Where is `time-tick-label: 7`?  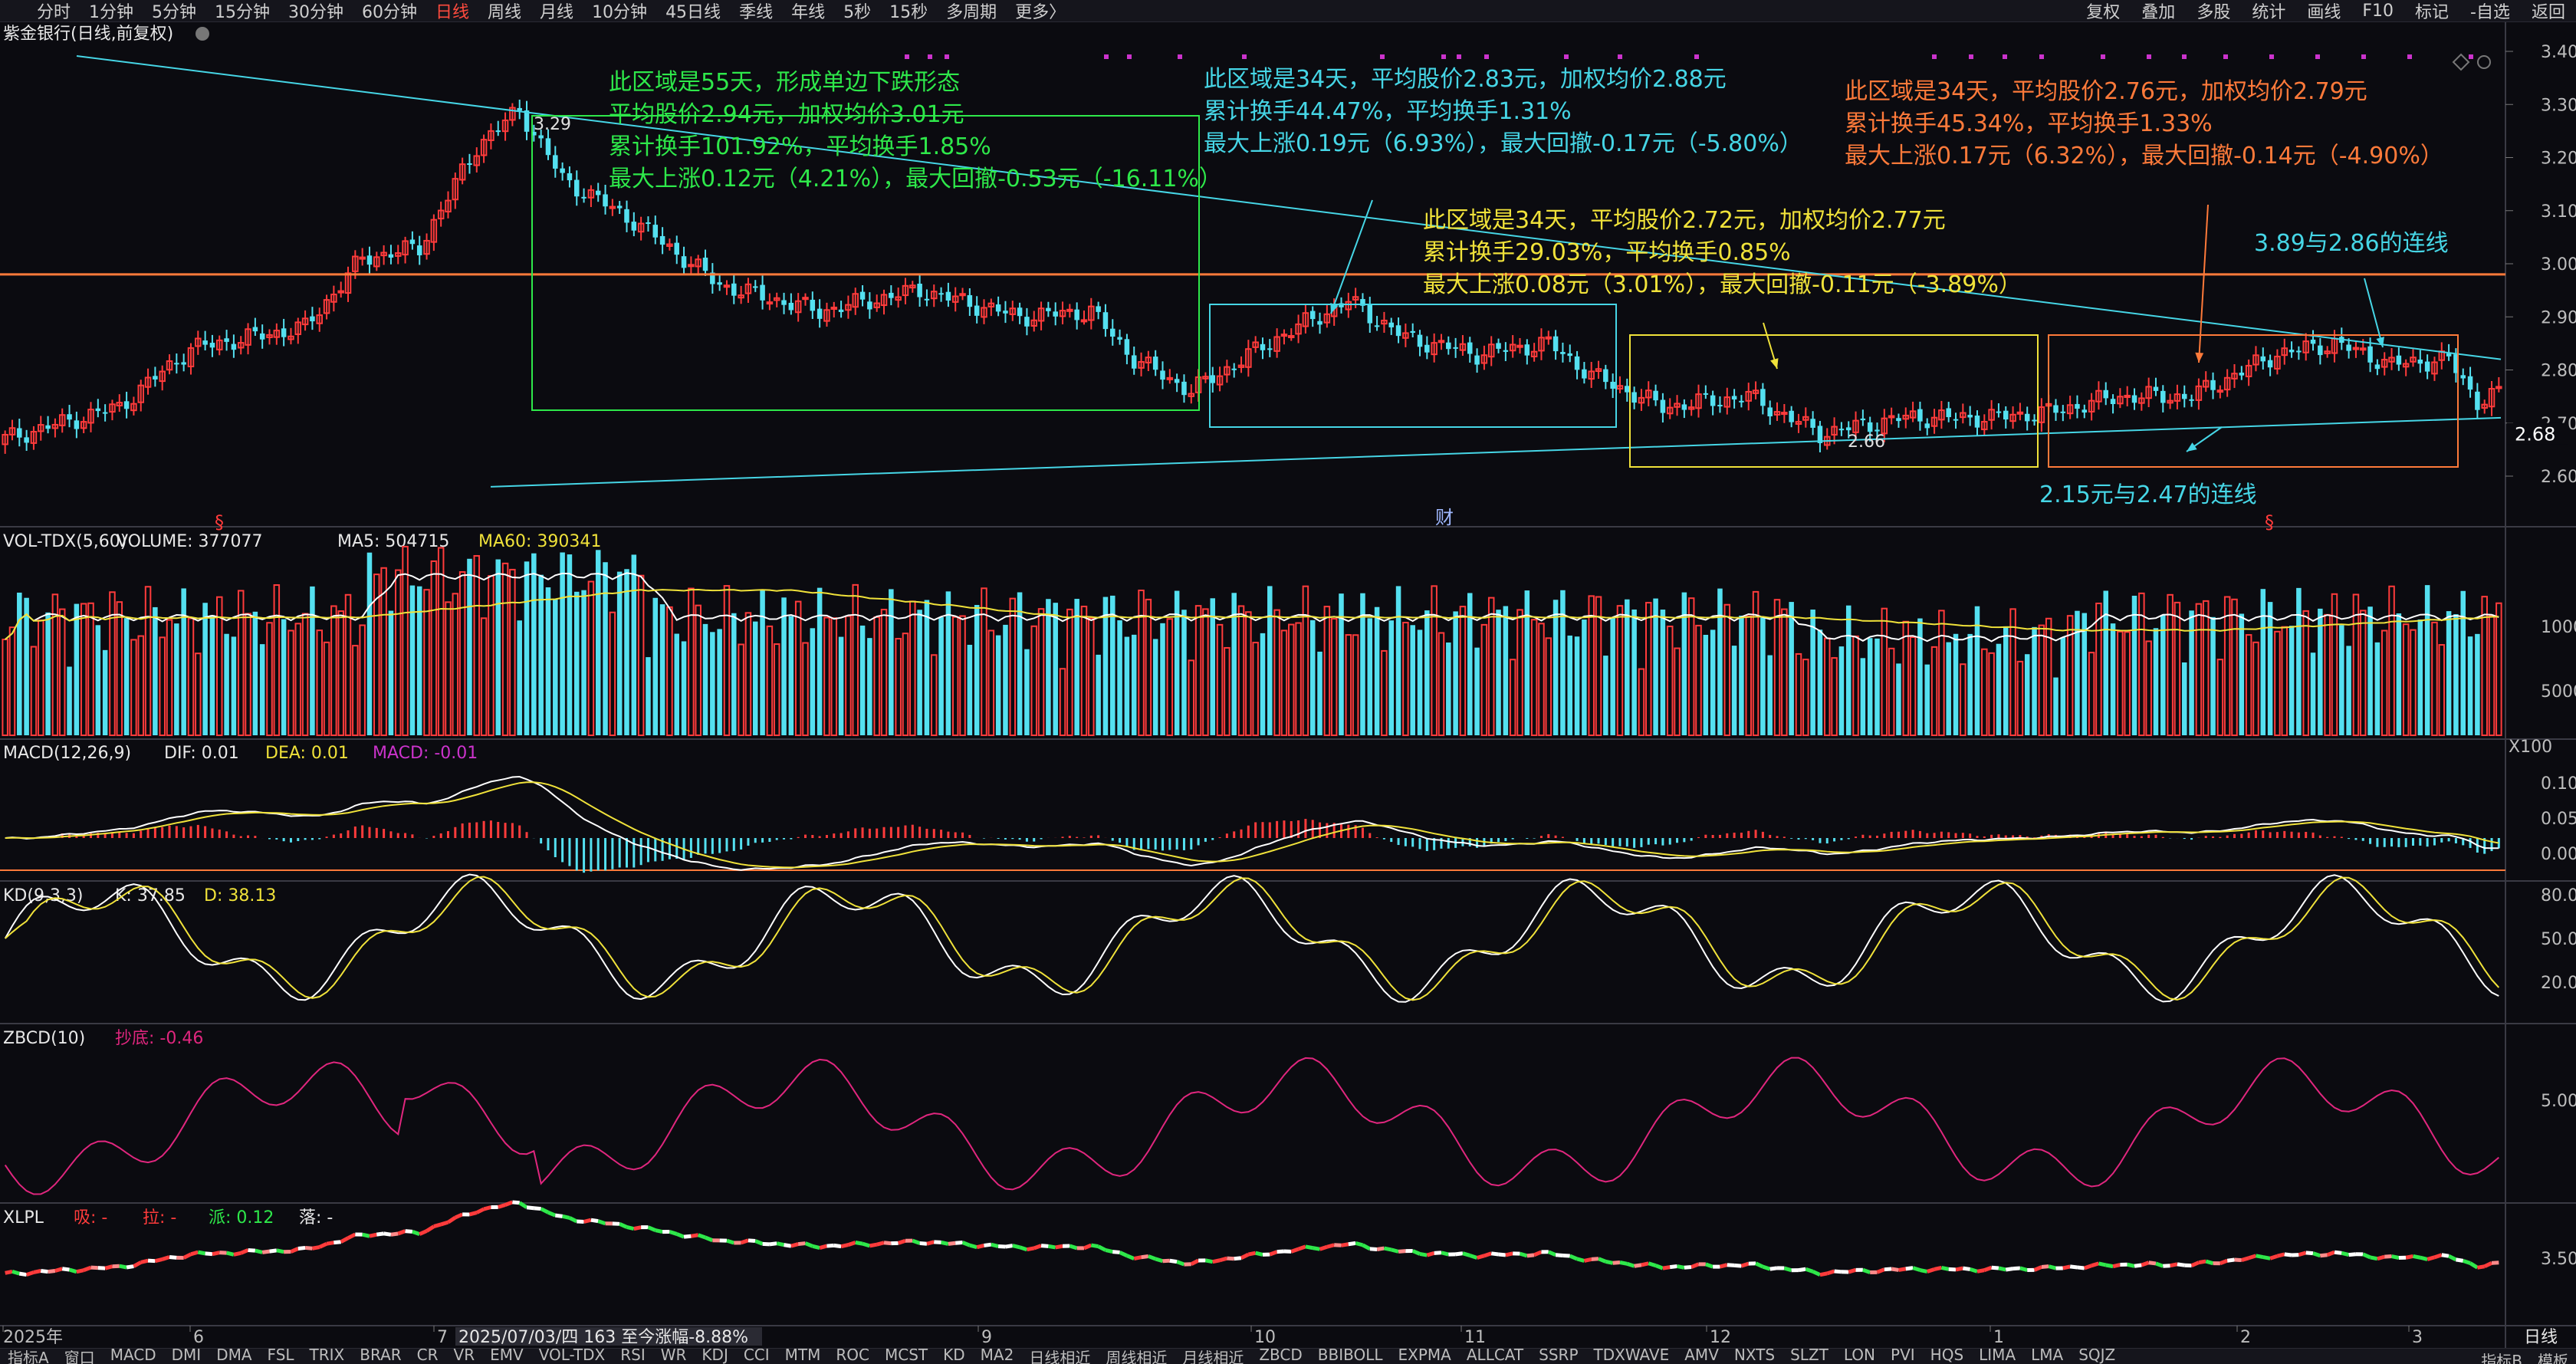
time-tick-label: 7 is located at coordinates (442, 1337).